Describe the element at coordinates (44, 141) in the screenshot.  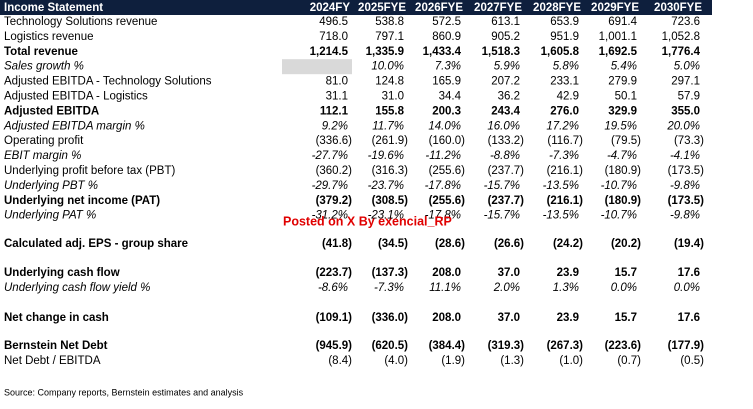
I see `row-label: Operating profit` at that location.